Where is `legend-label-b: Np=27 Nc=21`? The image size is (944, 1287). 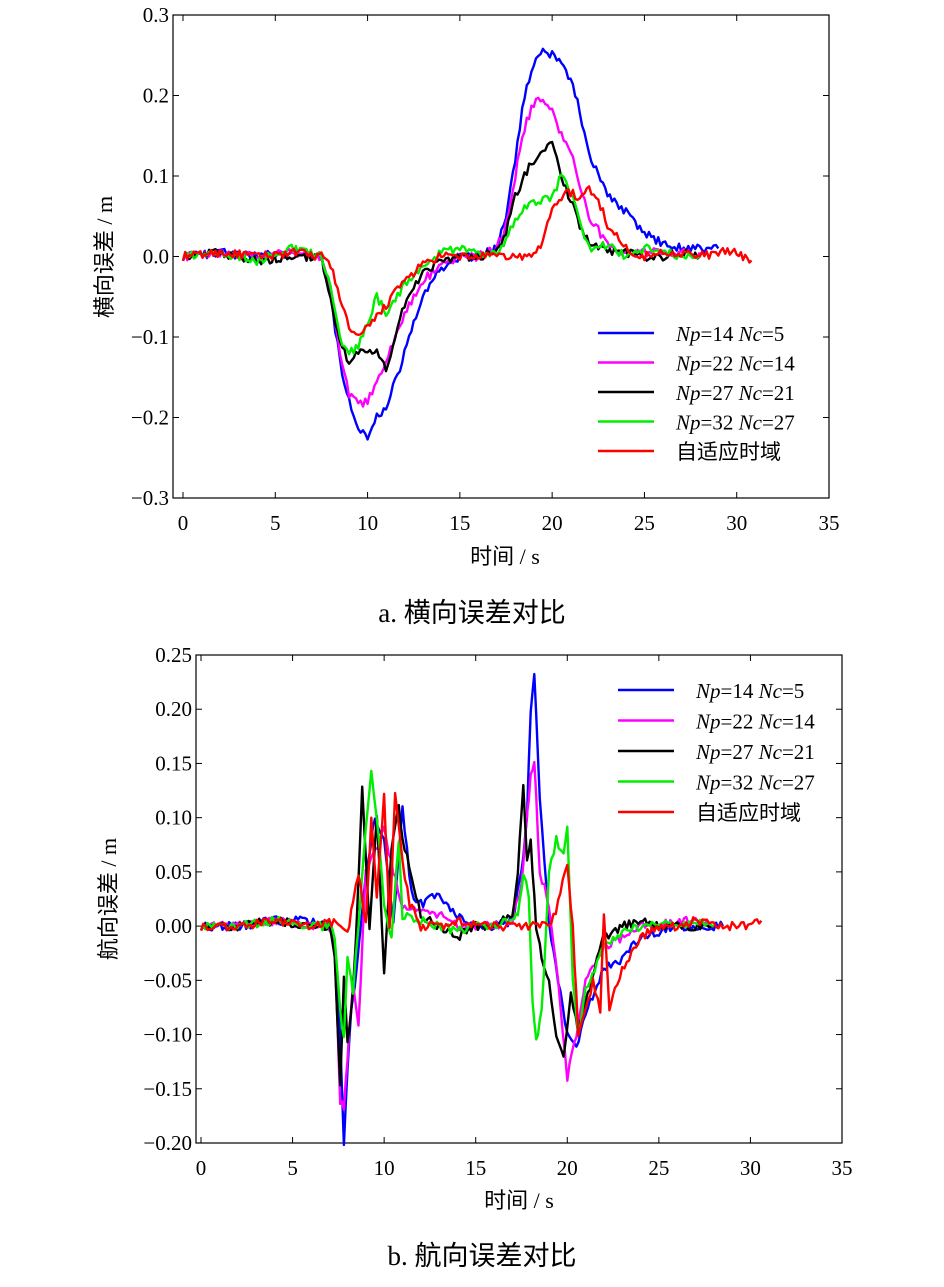 legend-label-b: Np=27 Nc=21 is located at coordinates (755, 752).